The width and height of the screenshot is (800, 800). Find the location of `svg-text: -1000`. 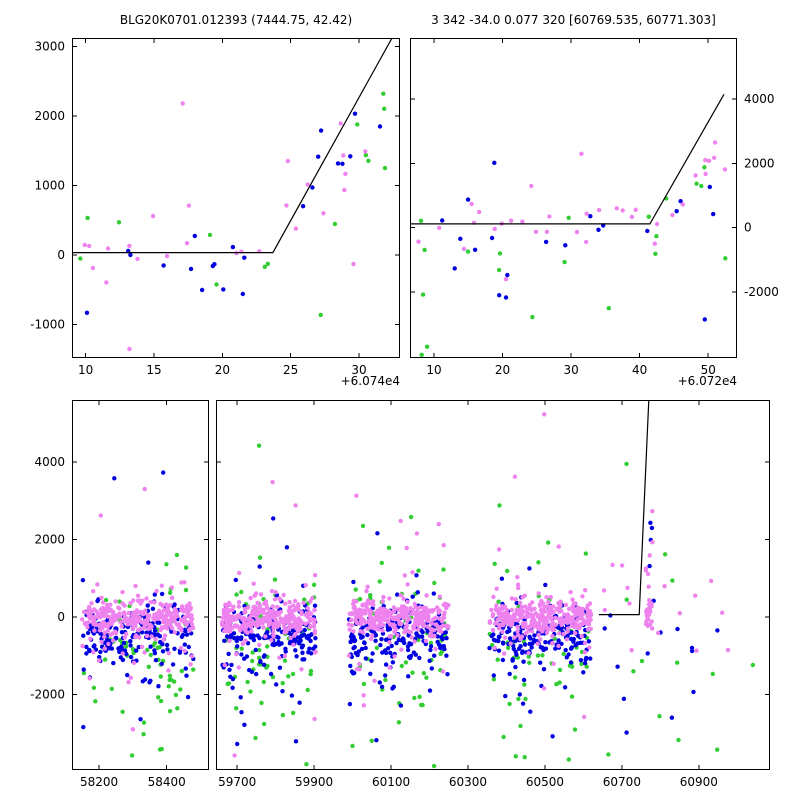

svg-text: -1000 is located at coordinates (47, 325).